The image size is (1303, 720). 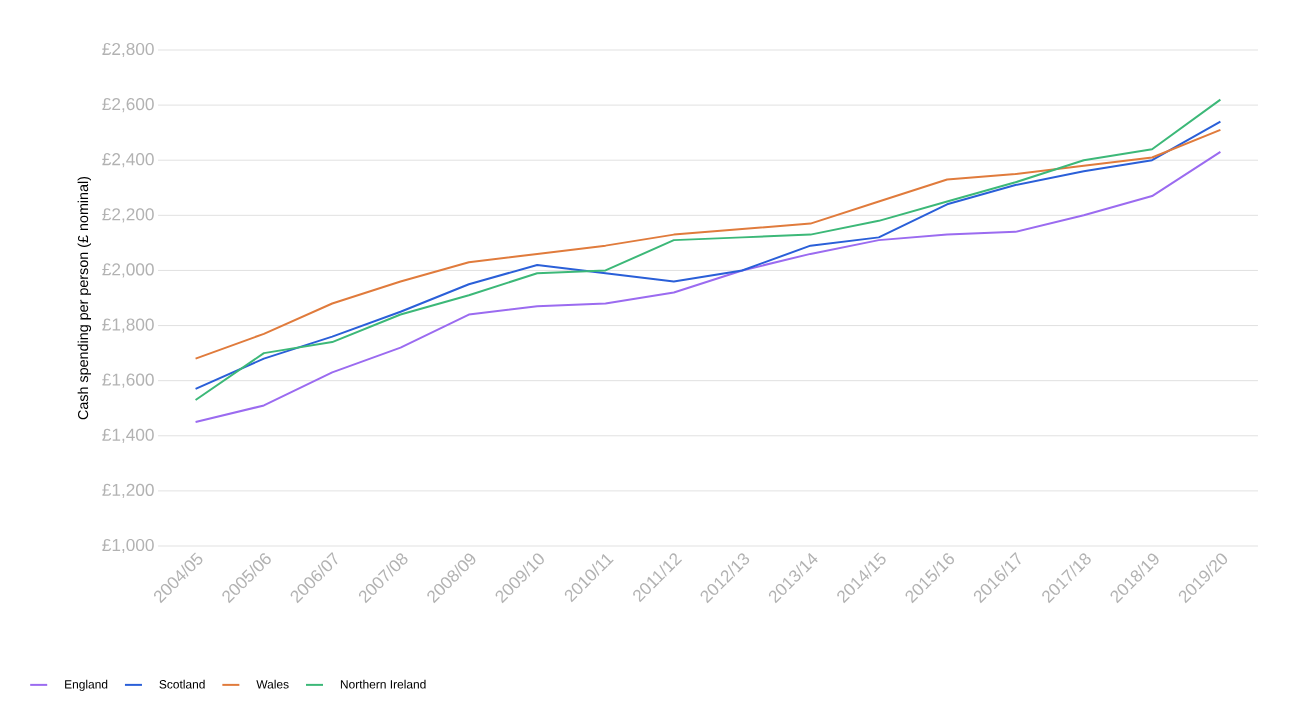 I want to click on legend-label: England, so click(x=86, y=685).